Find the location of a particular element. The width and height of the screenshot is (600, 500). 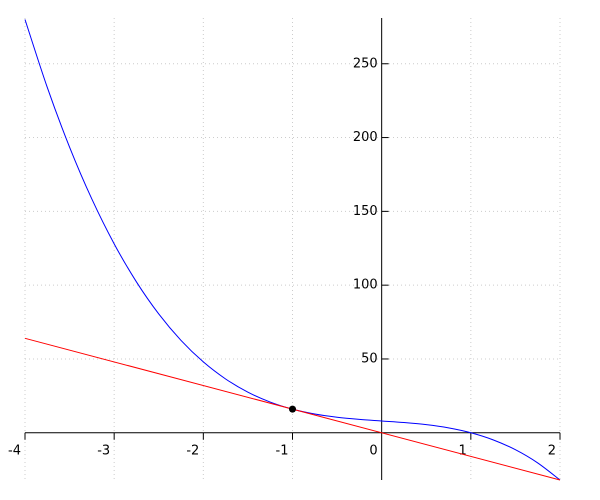

y-tick-label: 50 is located at coordinates (369, 358).